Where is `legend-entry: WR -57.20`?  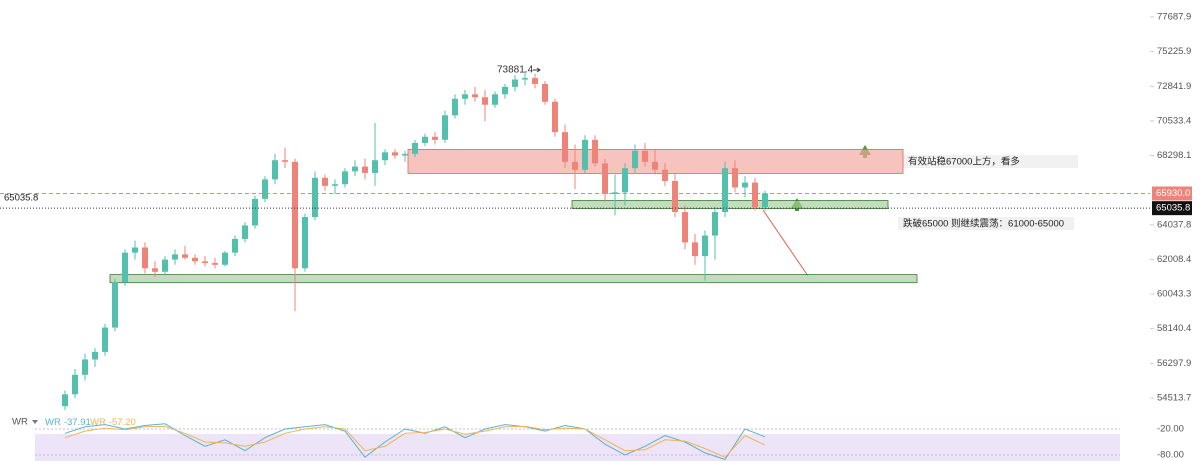 legend-entry: WR -57.20 is located at coordinates (113, 422).